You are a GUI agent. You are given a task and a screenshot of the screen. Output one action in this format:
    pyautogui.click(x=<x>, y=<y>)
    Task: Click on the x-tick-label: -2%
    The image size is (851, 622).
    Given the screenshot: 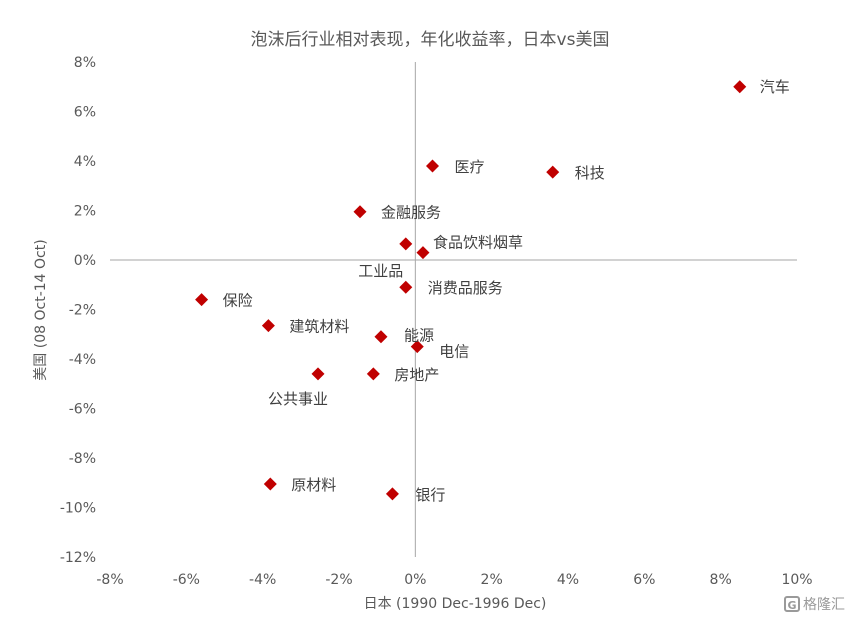 What is the action you would take?
    pyautogui.click(x=338, y=580)
    